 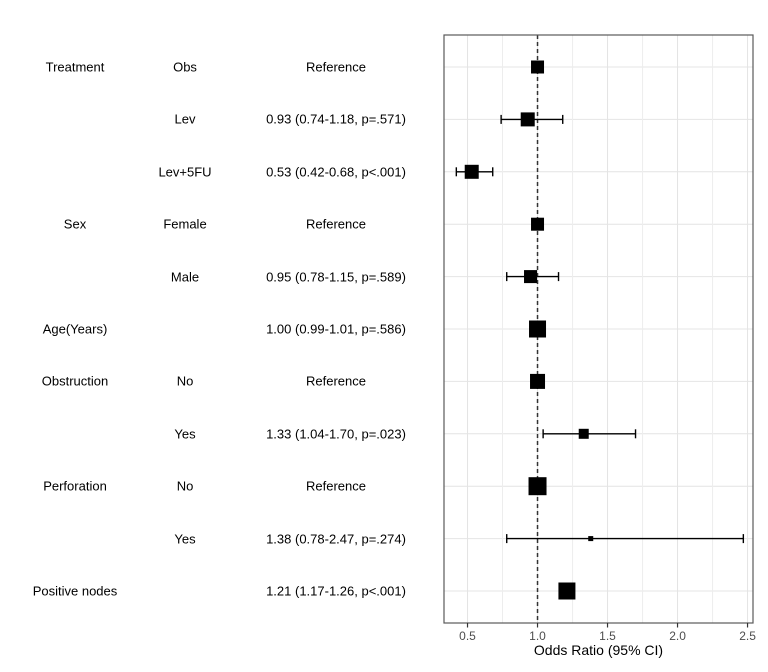 What do you see at coordinates (75, 67) in the screenshot?
I see `variable-label: Treatment` at bounding box center [75, 67].